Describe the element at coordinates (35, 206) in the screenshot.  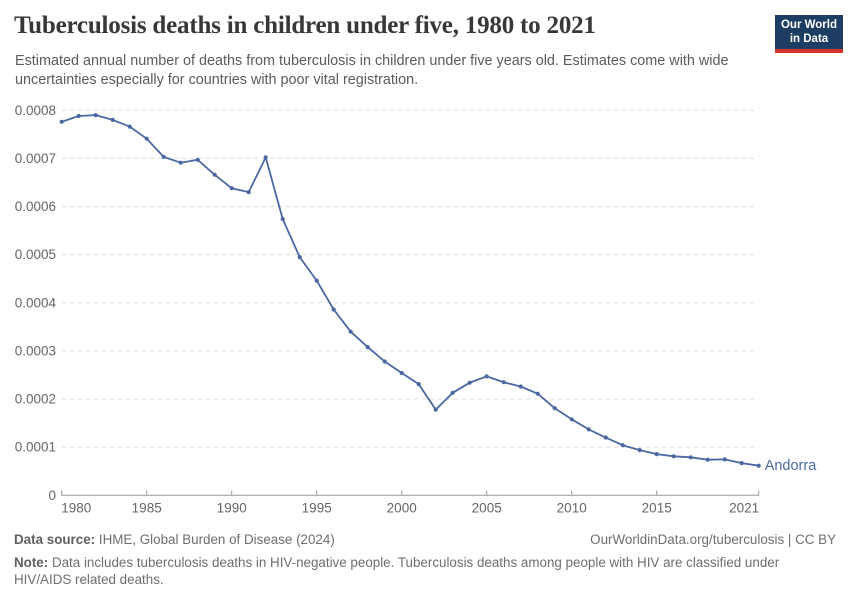
I see `y-tick-label: 0.0006` at that location.